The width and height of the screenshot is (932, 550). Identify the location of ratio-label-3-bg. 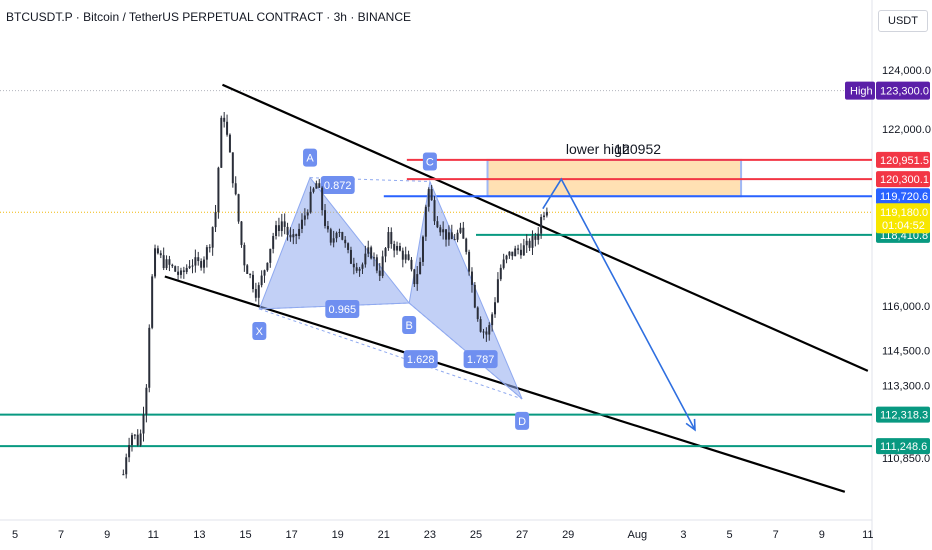
(480, 359).